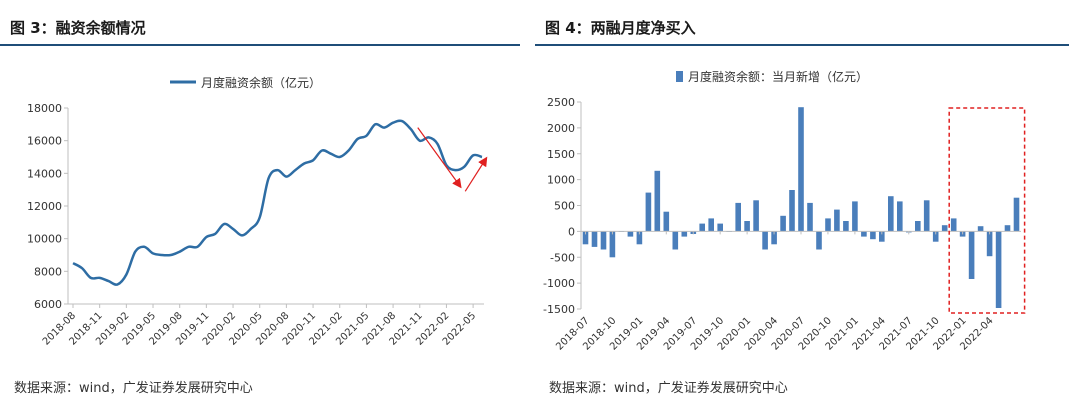  Describe the element at coordinates (559, 283) in the screenshot. I see `y-tick-label: -1000` at that location.